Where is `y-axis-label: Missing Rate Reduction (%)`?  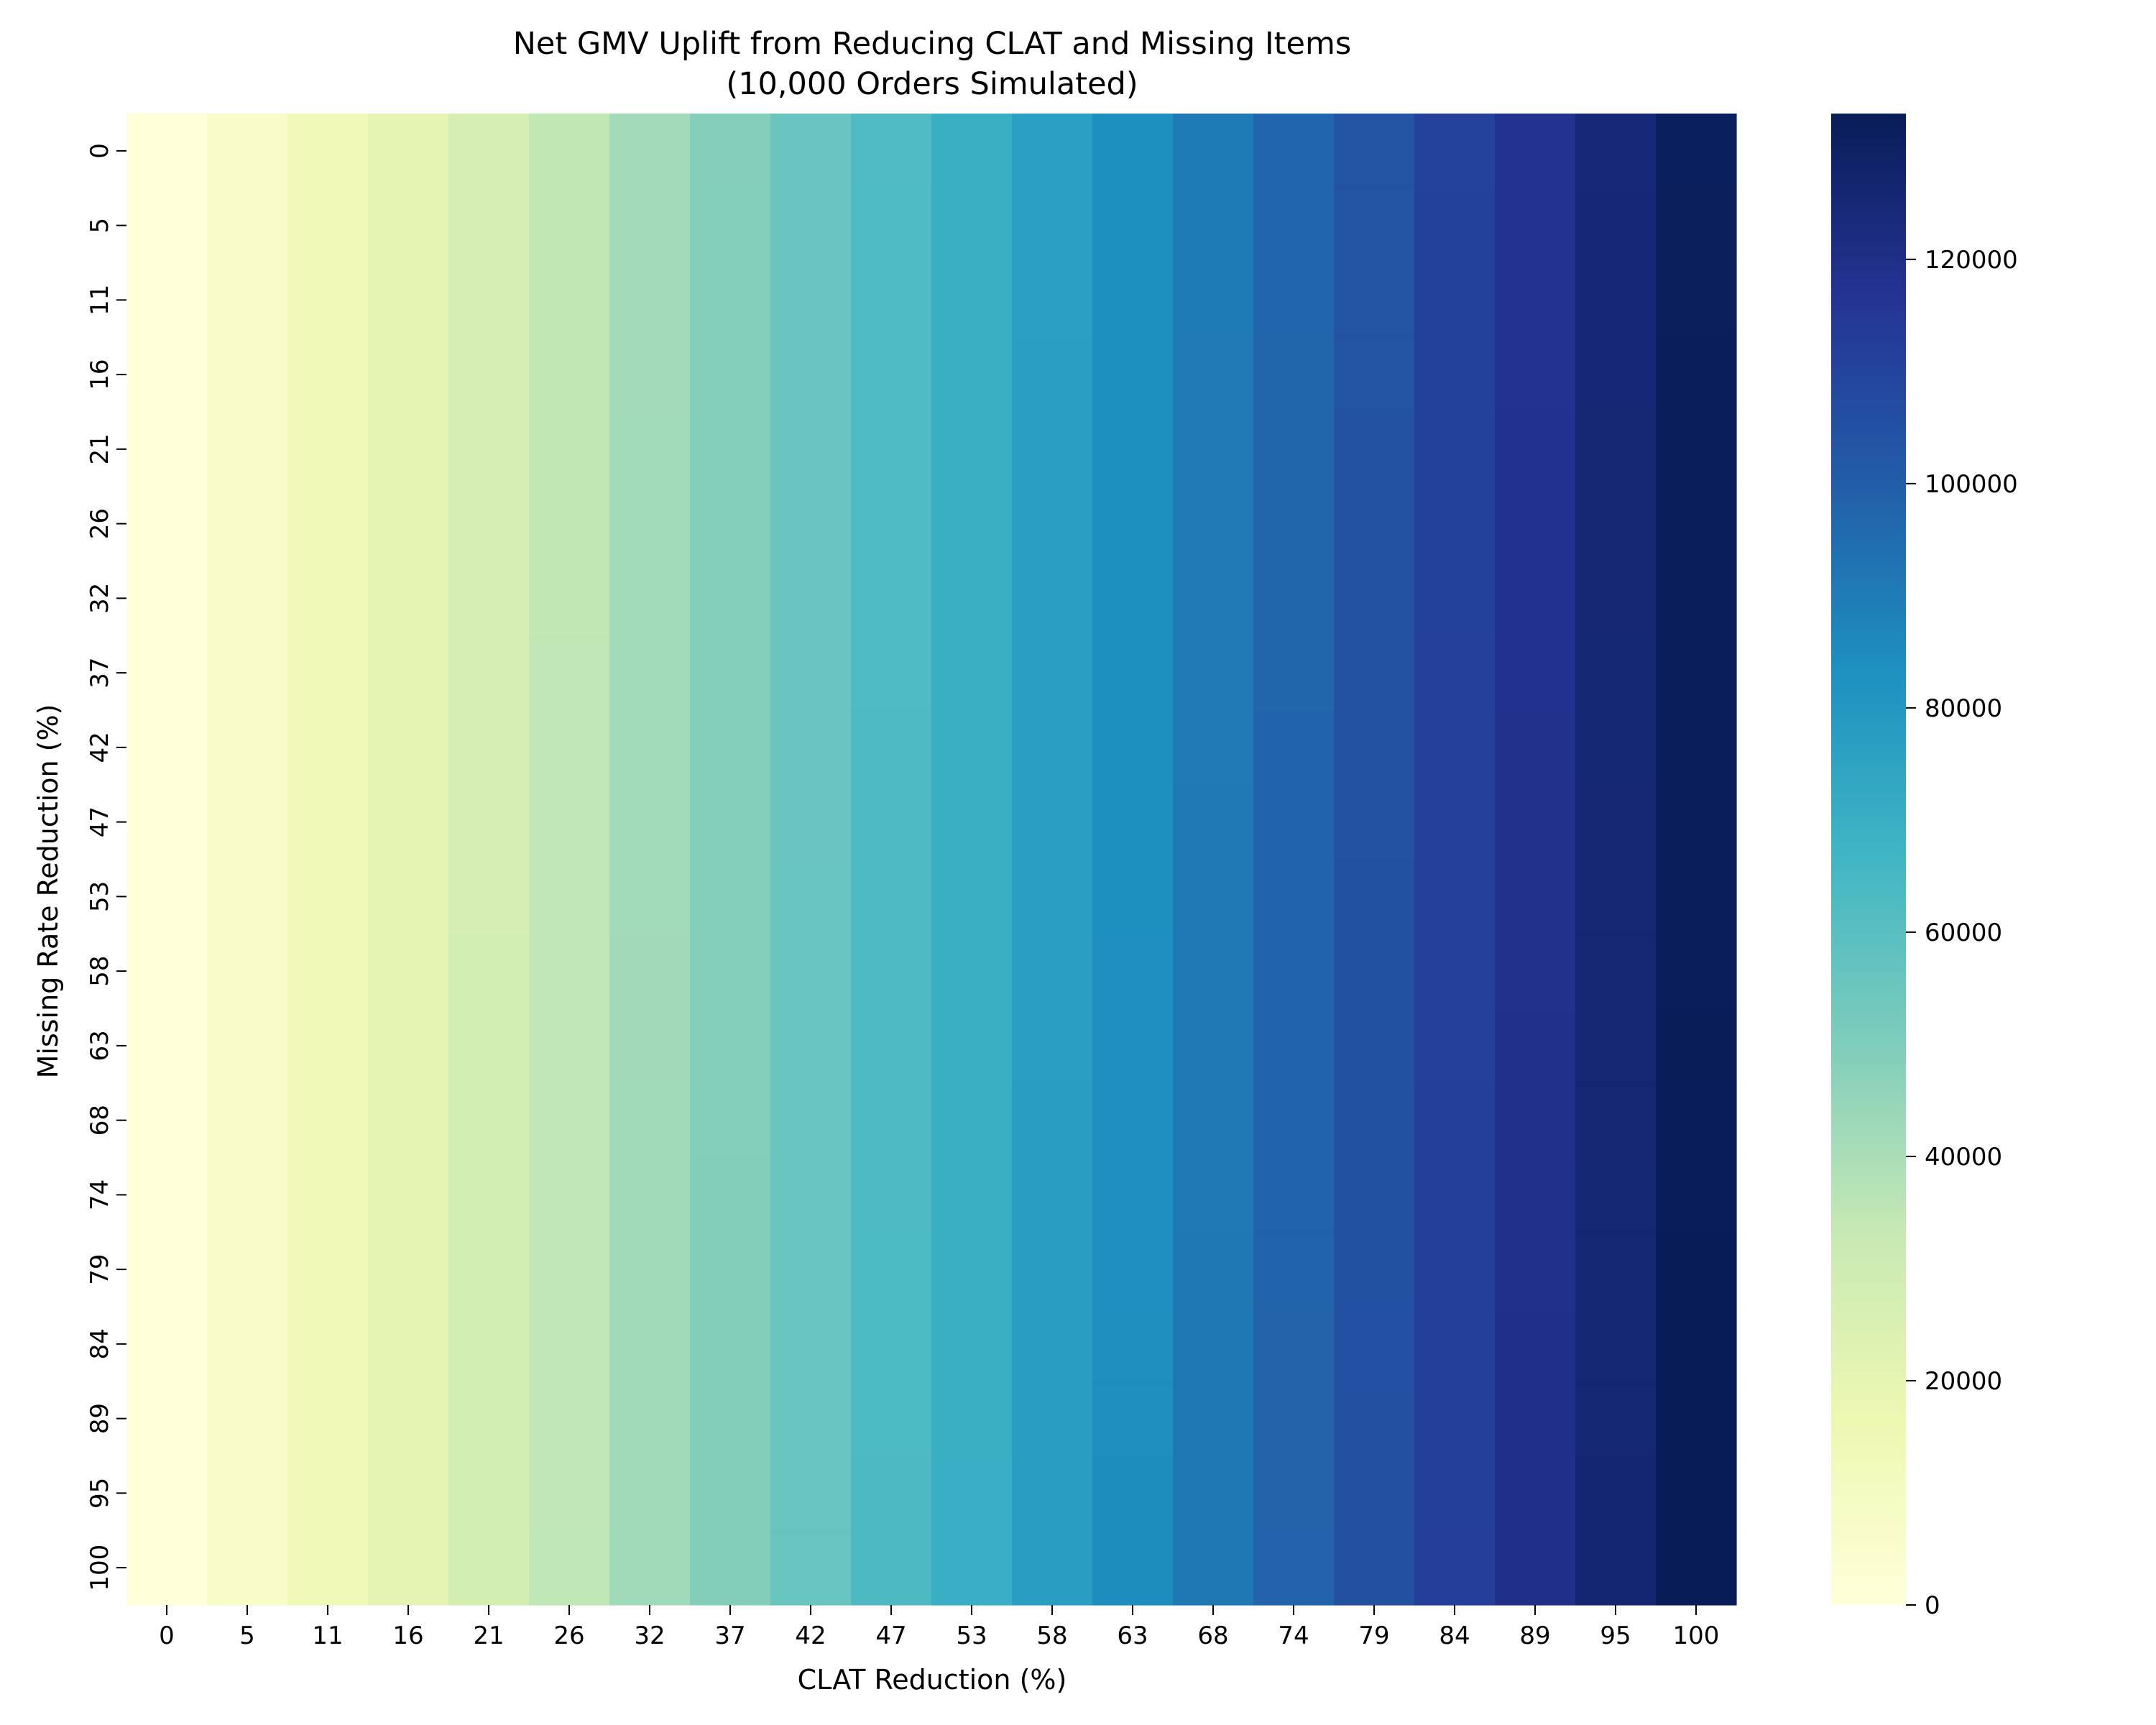
y-axis-label: Missing Rate Reduction (%) is located at coordinates (48, 891).